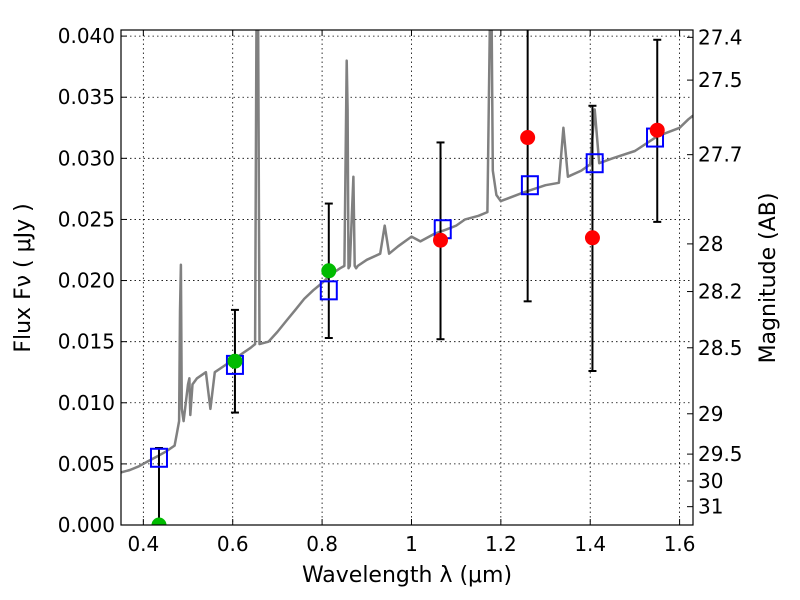 The image size is (800, 600). I want to click on x-tick-label: 0.8, so click(322, 544).